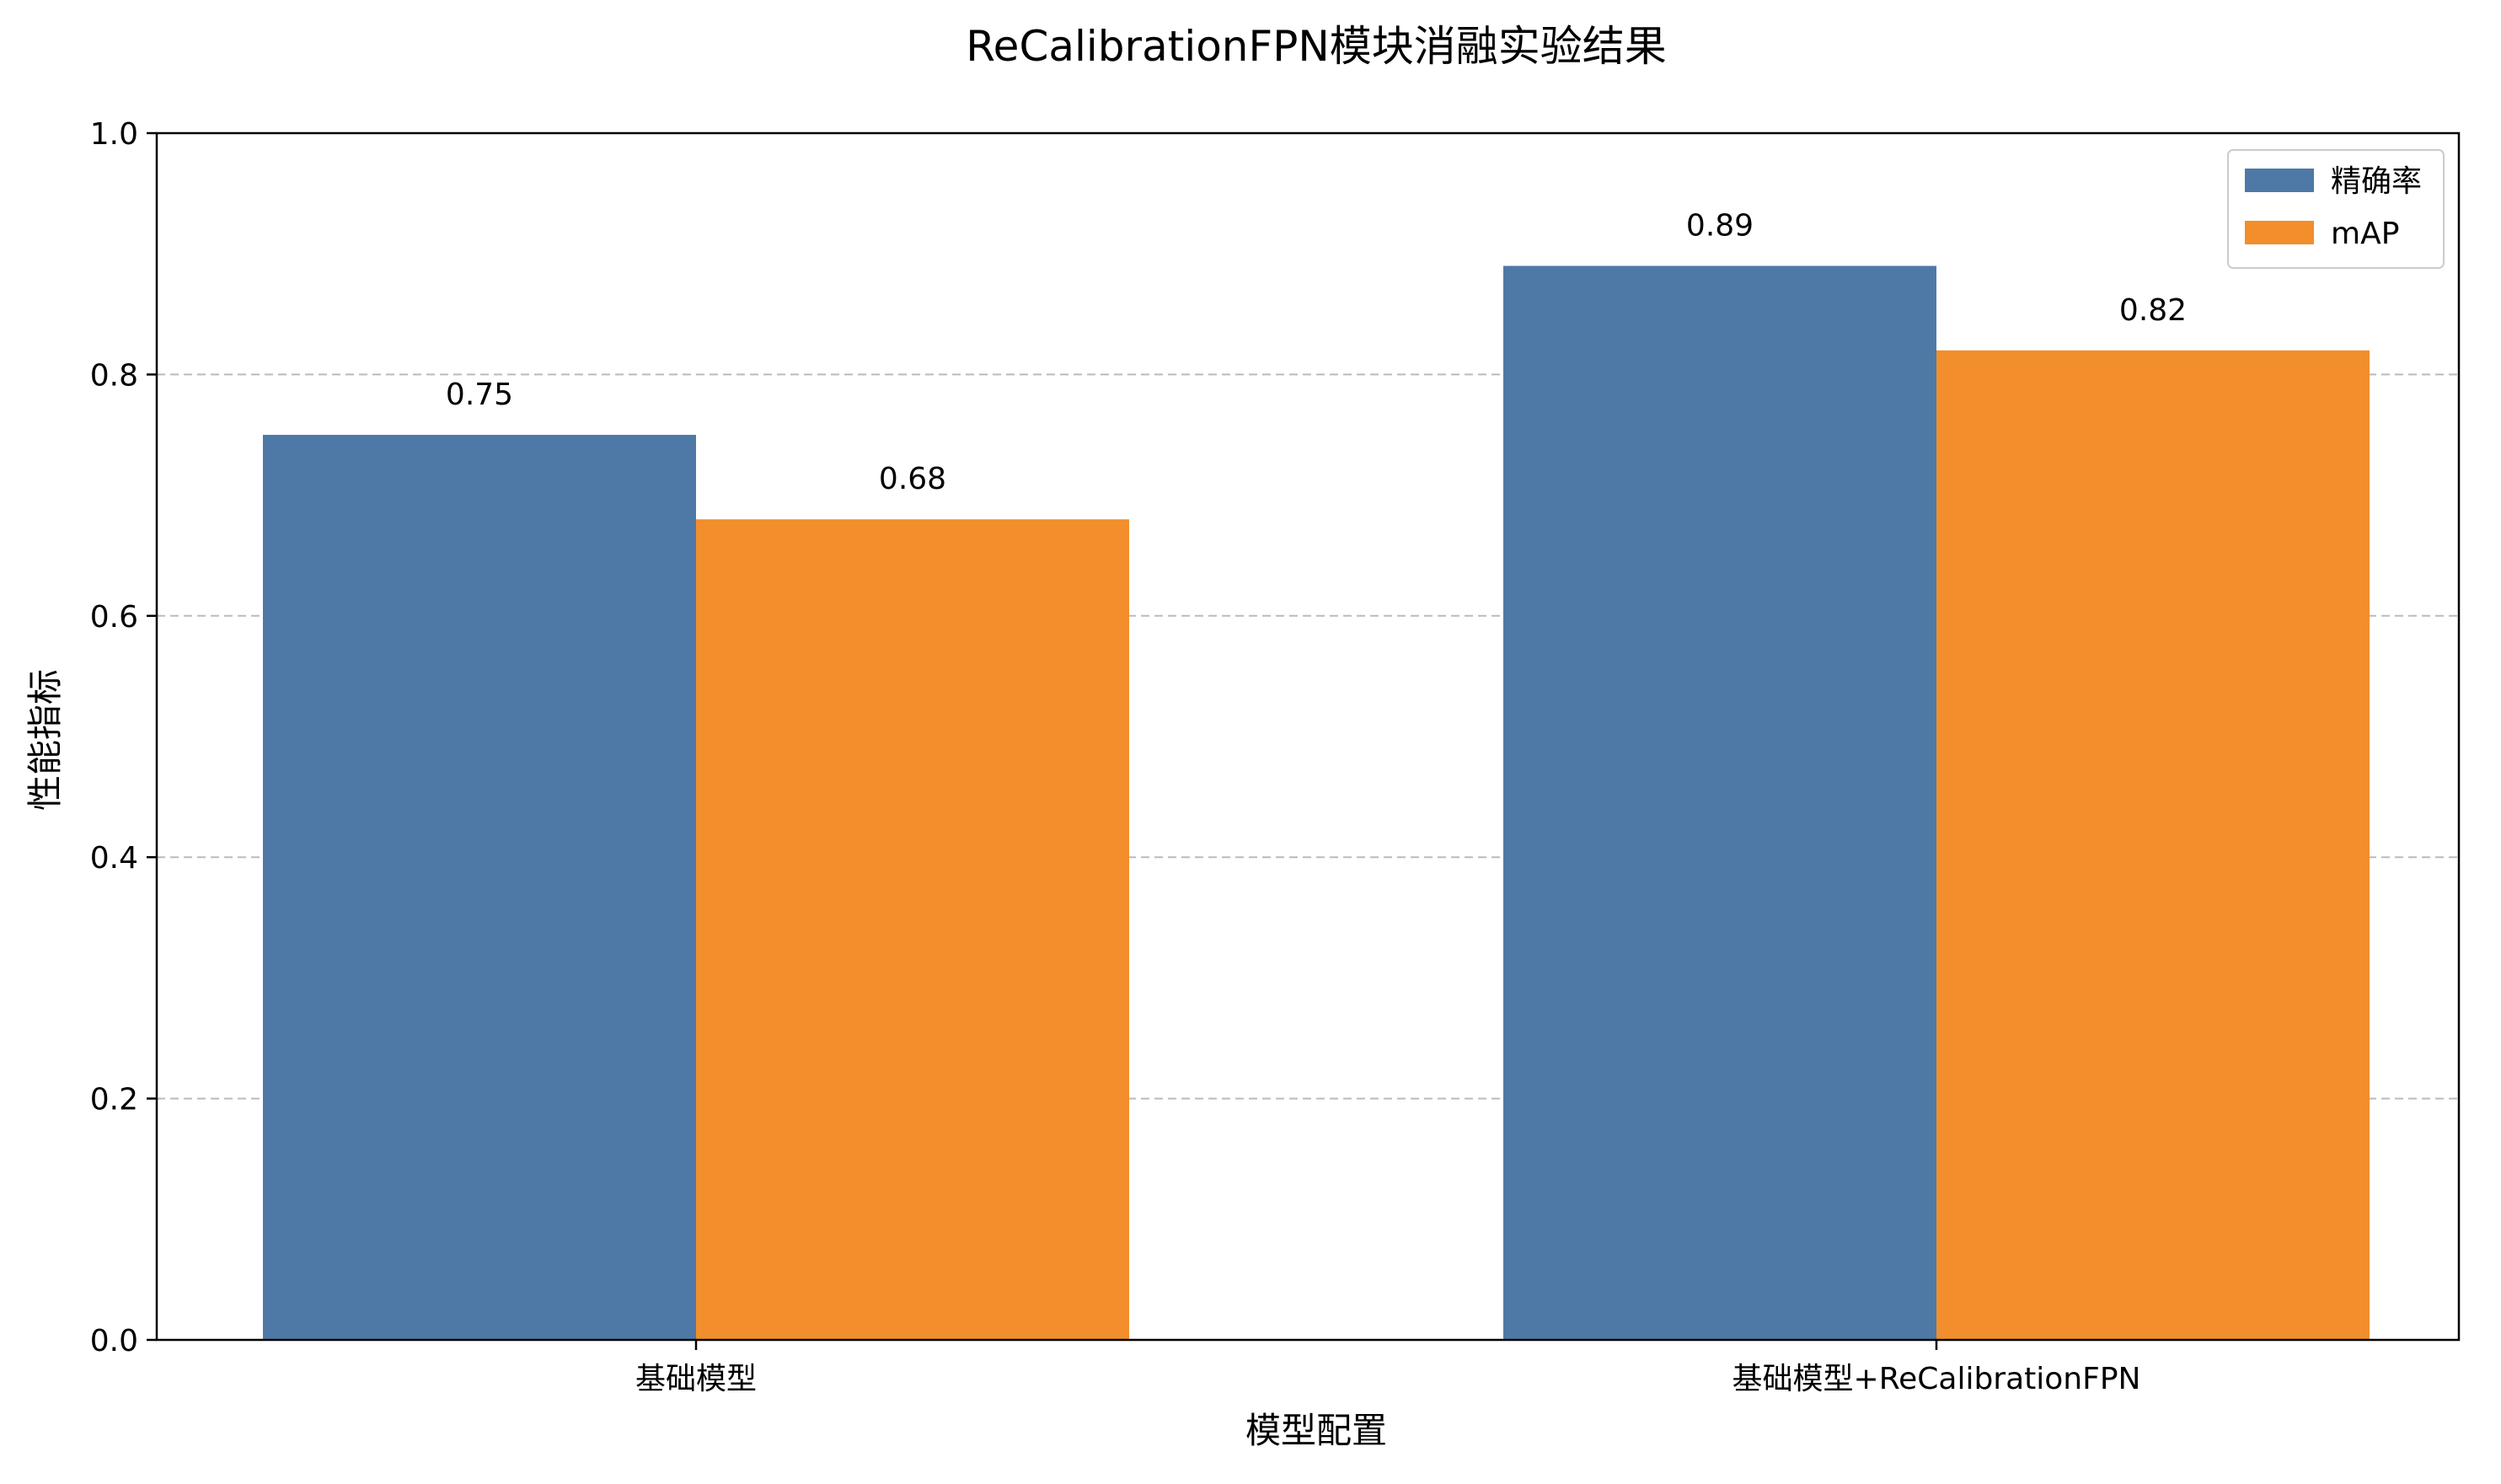 The image size is (2501, 1484). I want to click on x-tick-label: 基础模型, so click(696, 1379).